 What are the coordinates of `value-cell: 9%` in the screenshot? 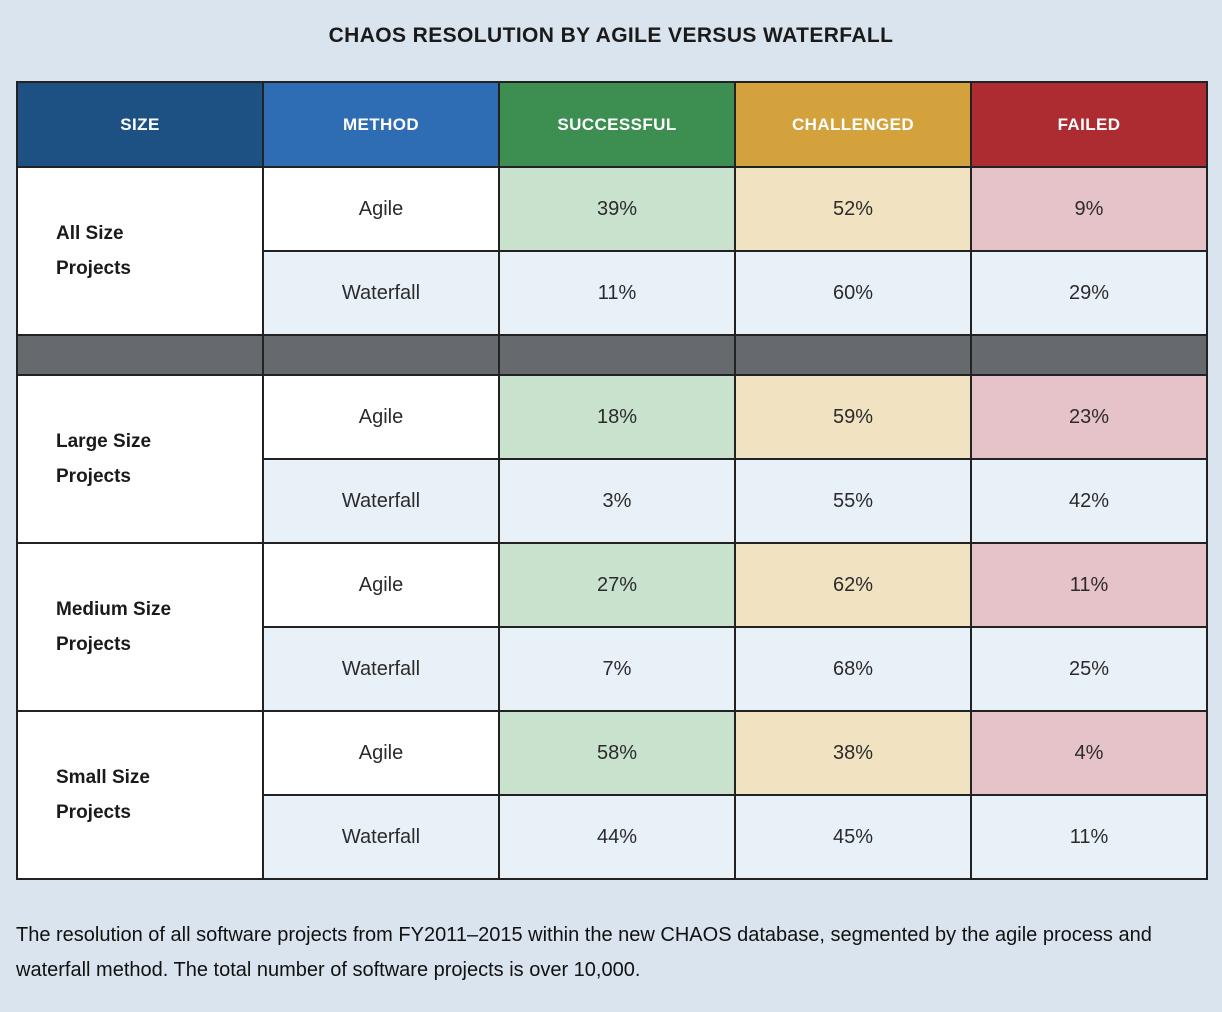 It's located at (1089, 209).